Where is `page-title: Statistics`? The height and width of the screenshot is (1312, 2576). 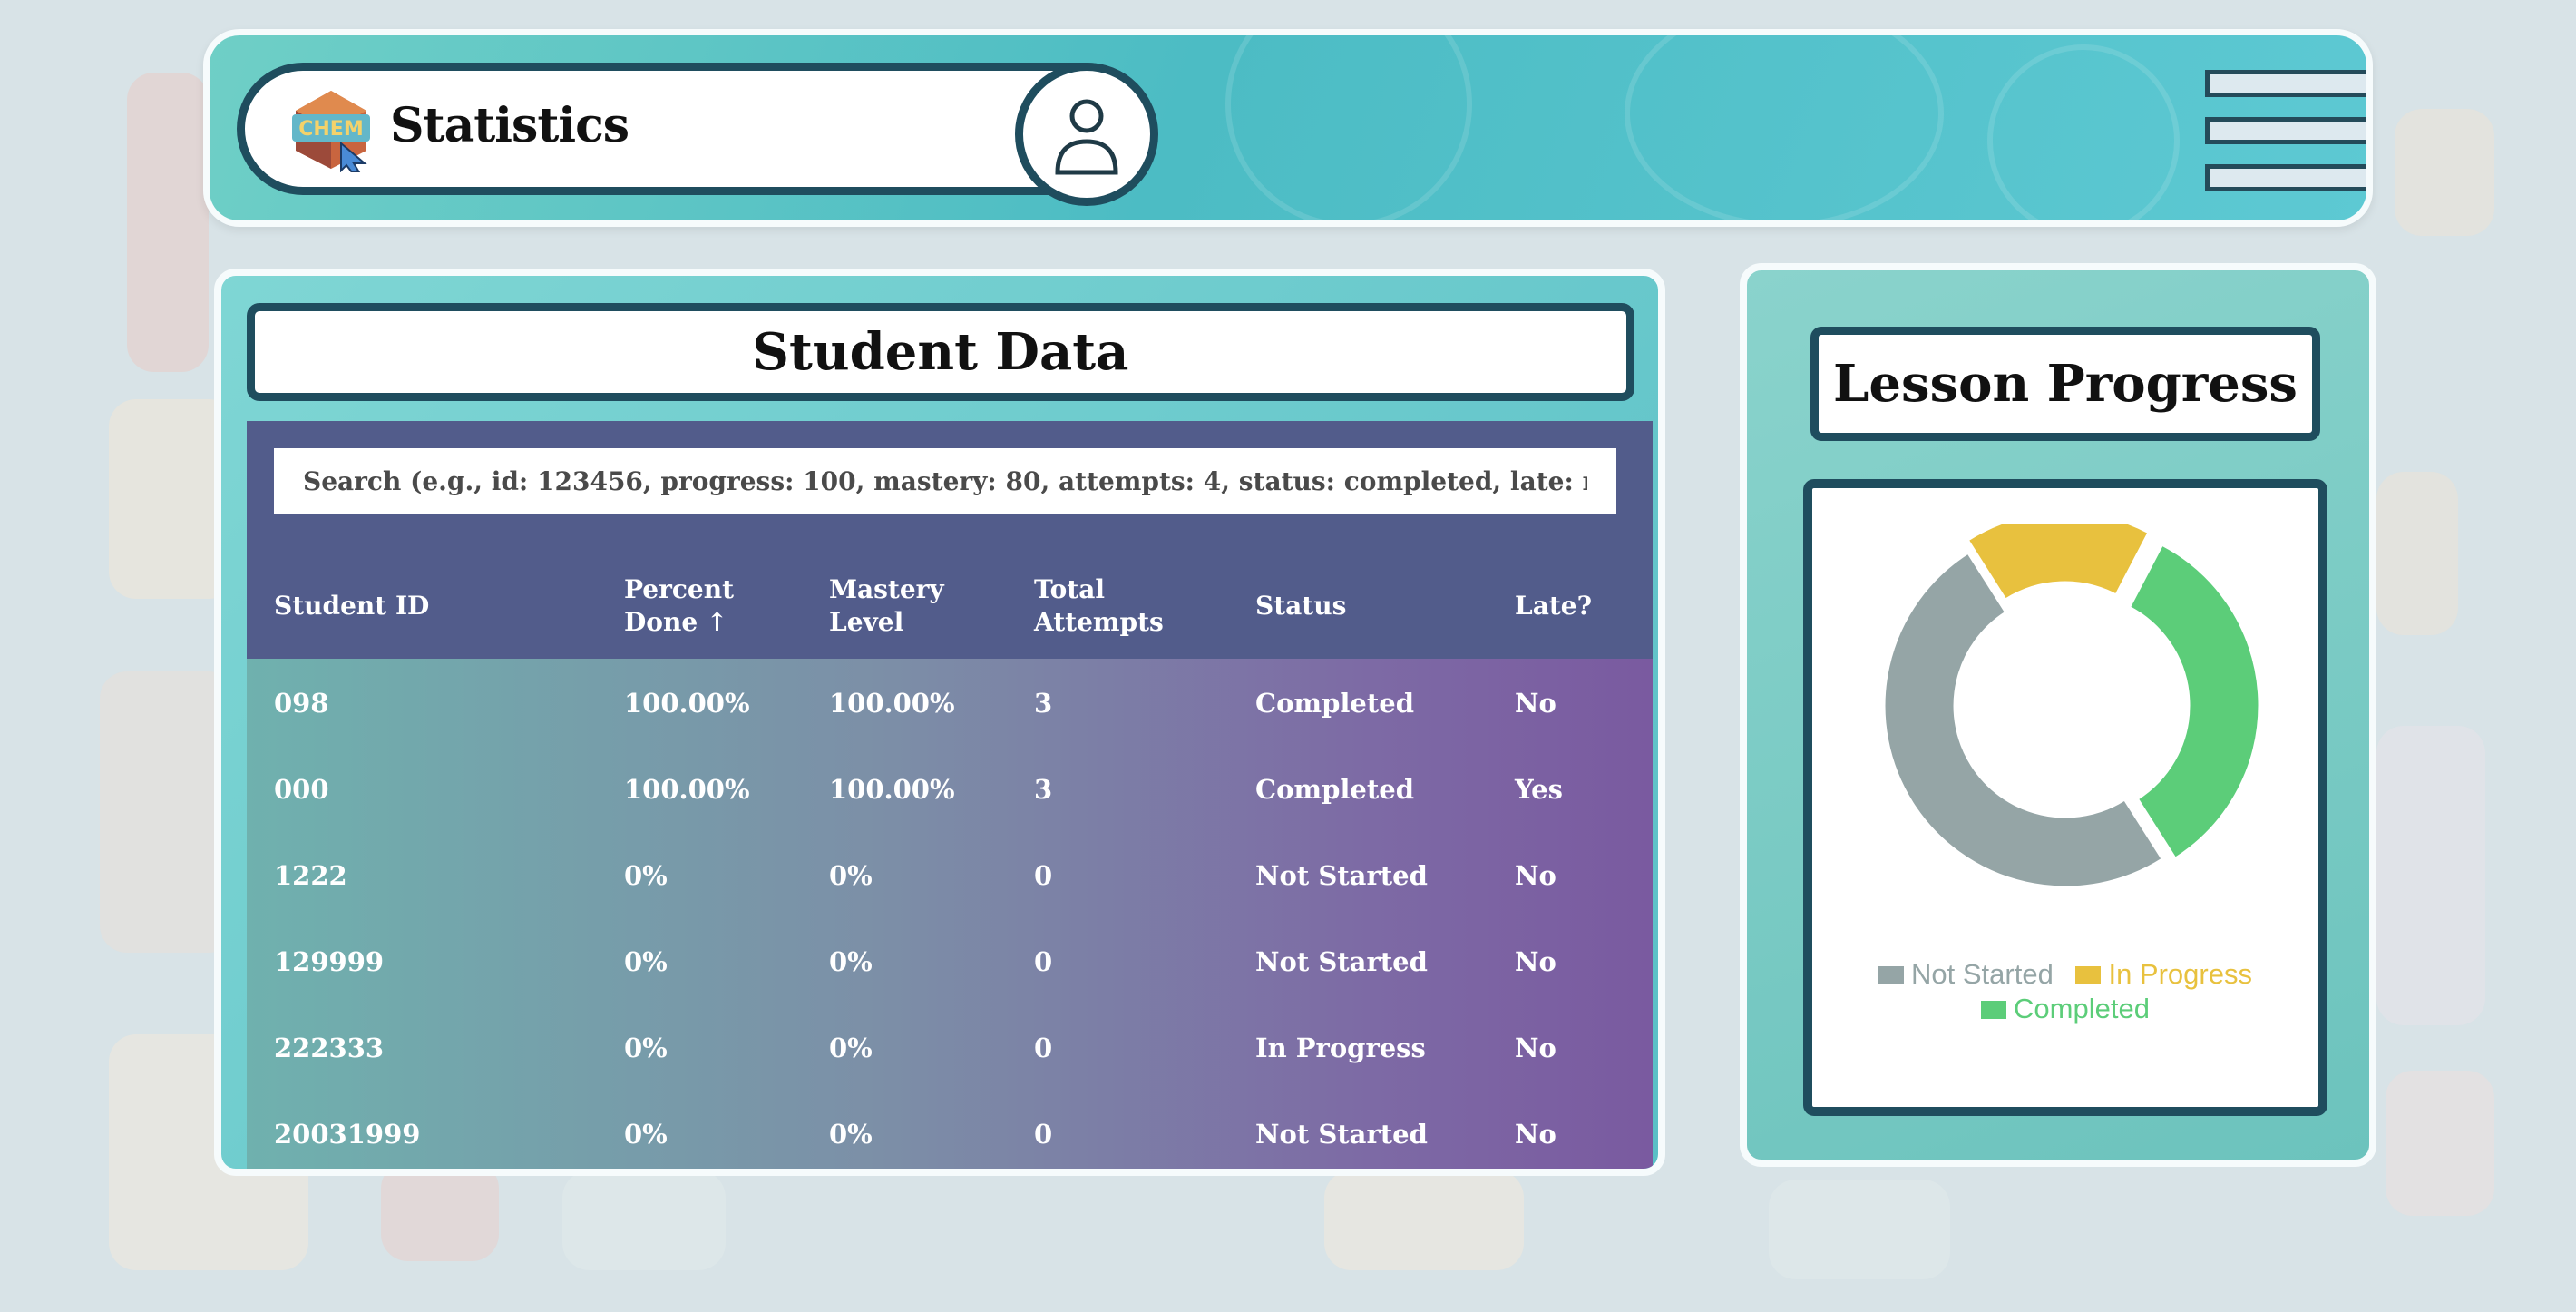 page-title: Statistics is located at coordinates (509, 125).